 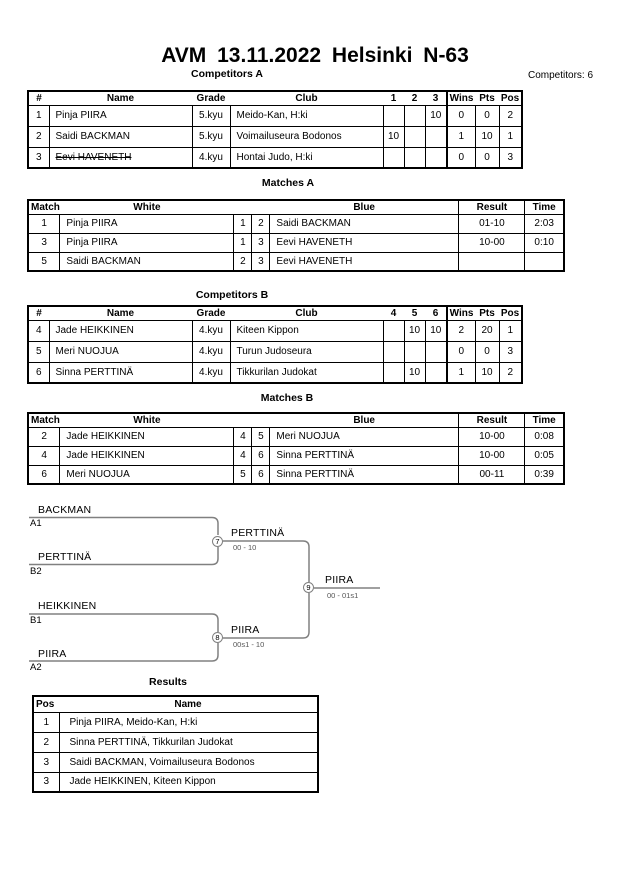 I want to click on club-cell: Turun Judoseura, so click(x=306, y=351).